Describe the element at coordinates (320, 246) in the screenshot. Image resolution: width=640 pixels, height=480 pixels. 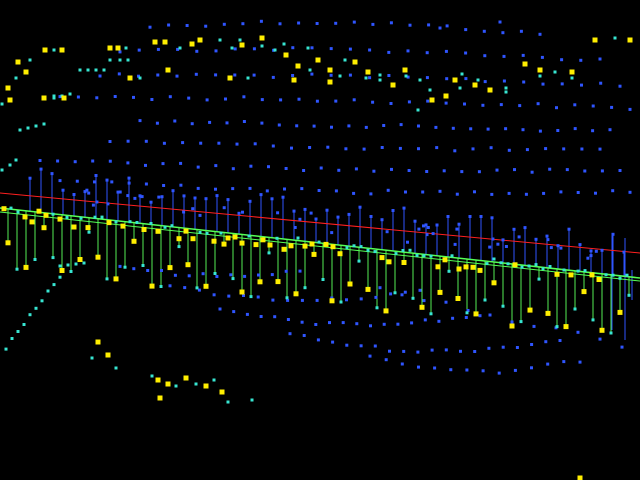
I see `fitted-line-secondary` at that location.